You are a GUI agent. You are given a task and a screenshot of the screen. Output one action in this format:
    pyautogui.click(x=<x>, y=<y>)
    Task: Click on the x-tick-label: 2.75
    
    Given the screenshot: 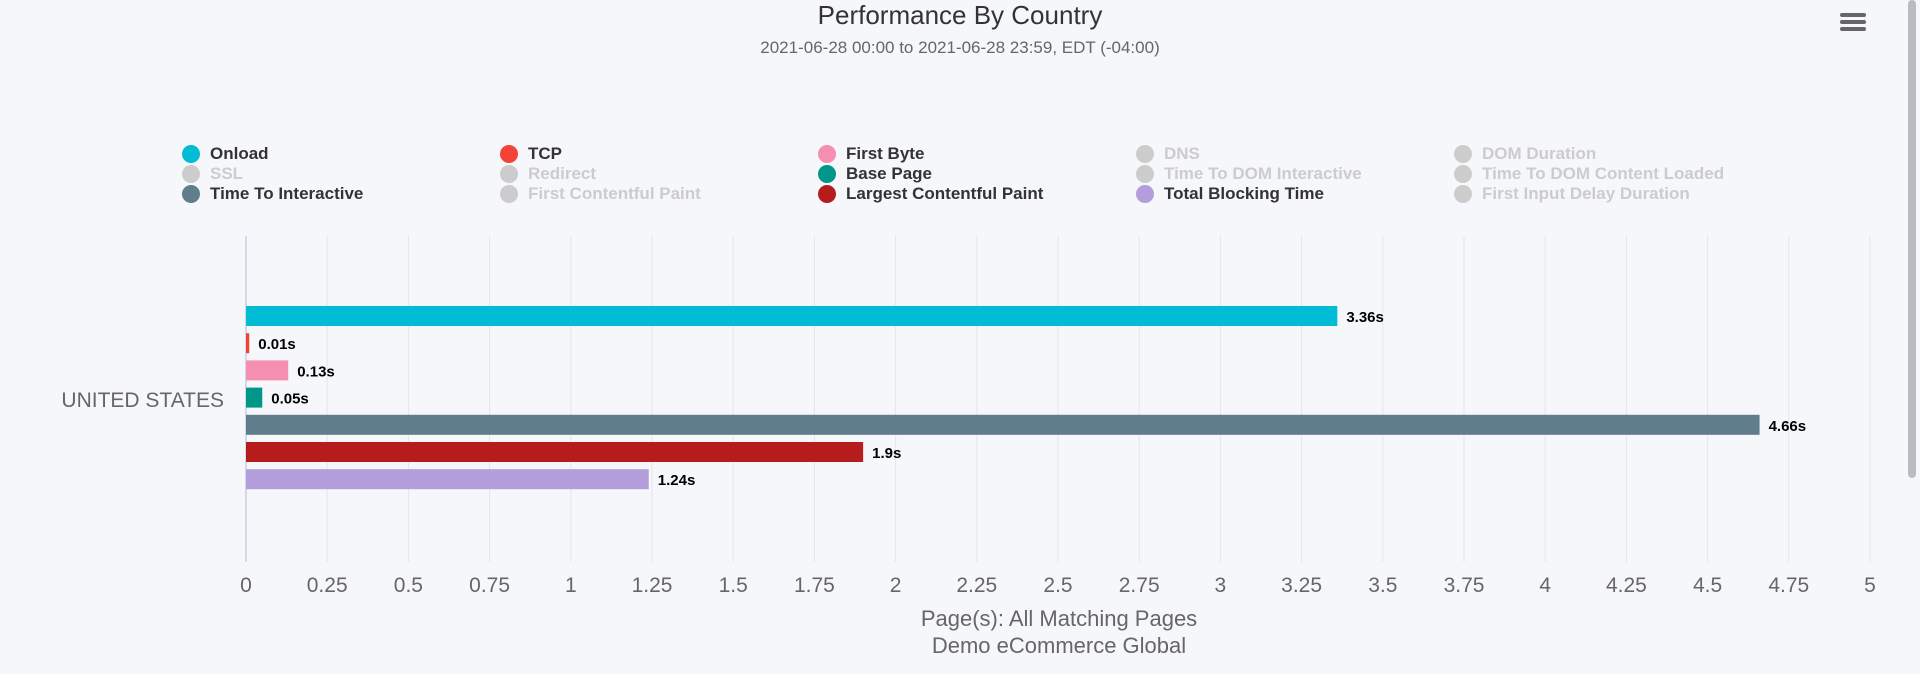 What is the action you would take?
    pyautogui.click(x=1139, y=585)
    